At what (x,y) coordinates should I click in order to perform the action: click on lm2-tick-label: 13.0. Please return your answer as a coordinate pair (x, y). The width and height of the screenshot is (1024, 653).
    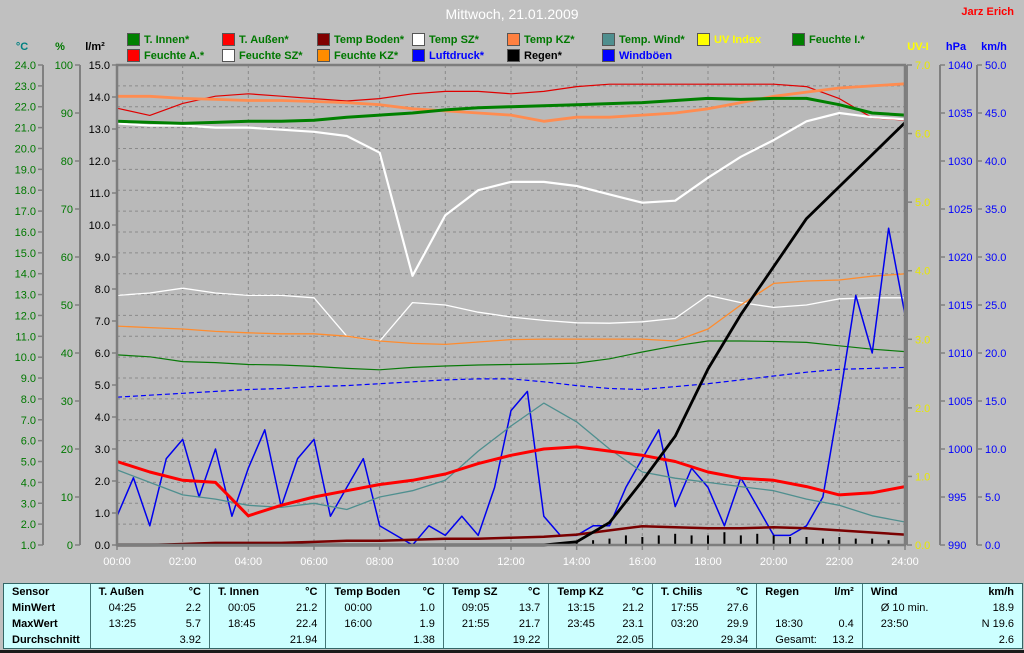
    Looking at the image, I should click on (99, 130).